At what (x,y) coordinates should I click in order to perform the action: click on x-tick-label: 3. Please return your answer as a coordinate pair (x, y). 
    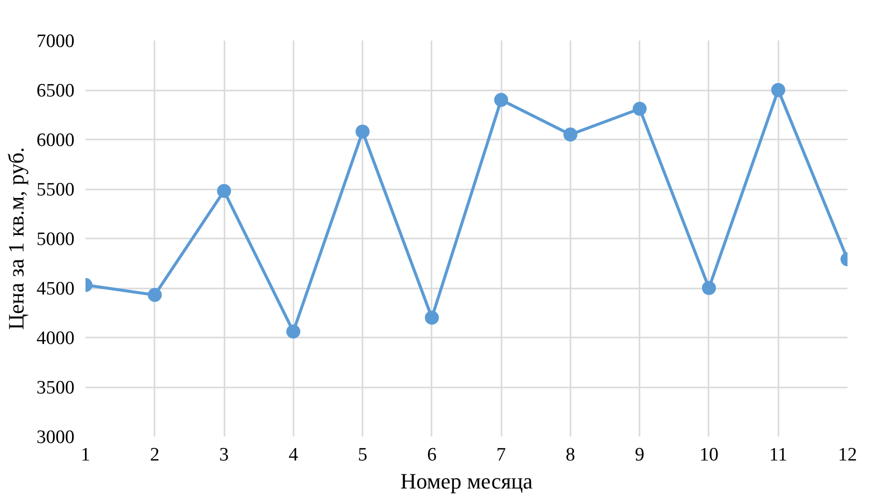
    Looking at the image, I should click on (224, 455).